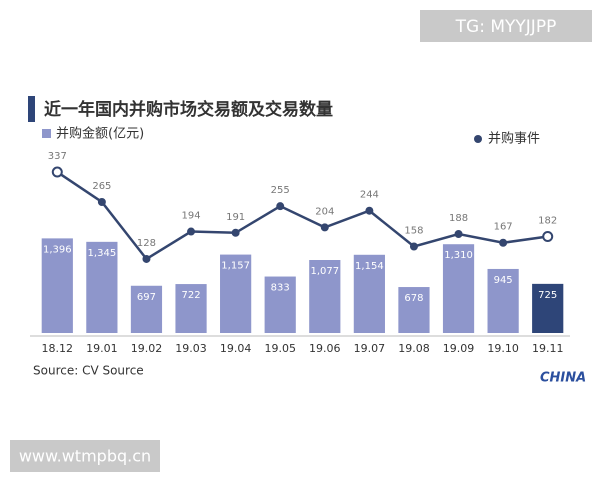 This screenshot has width=600, height=480. Describe the element at coordinates (146, 297) in the screenshot. I see `bar-value-label: 697` at that location.